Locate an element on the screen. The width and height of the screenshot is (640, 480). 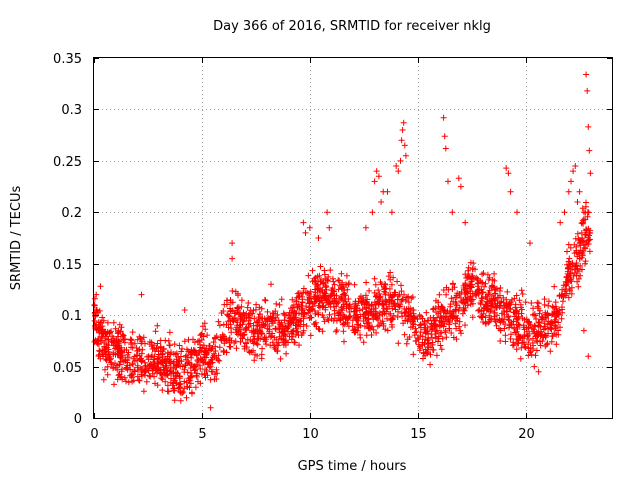
y-tick-label: 0.25 is located at coordinates (67, 162).